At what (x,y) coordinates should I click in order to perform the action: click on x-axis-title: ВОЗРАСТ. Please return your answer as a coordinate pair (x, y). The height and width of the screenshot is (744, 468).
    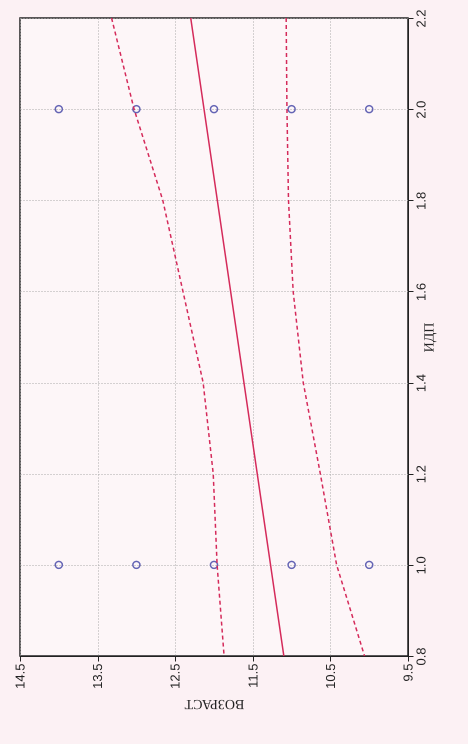
    Looking at the image, I should click on (214, 703).